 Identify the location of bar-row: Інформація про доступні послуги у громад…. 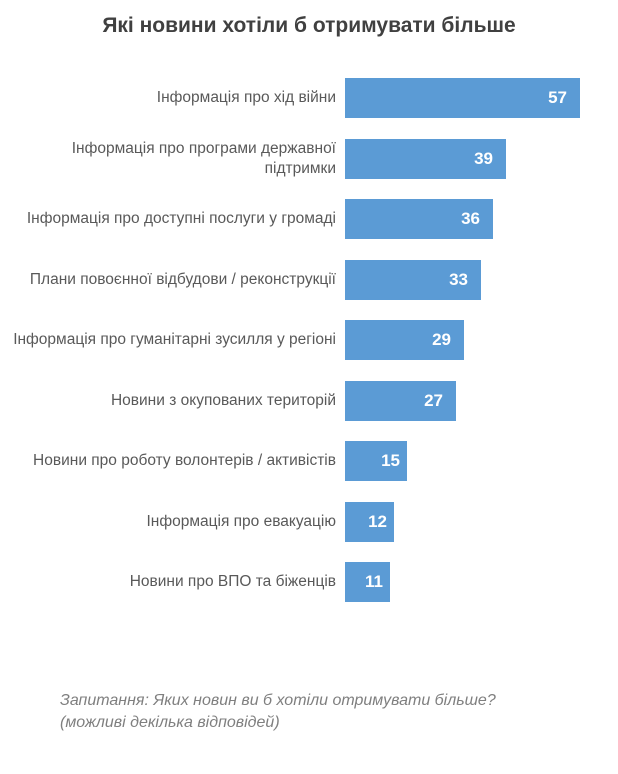
(309, 219).